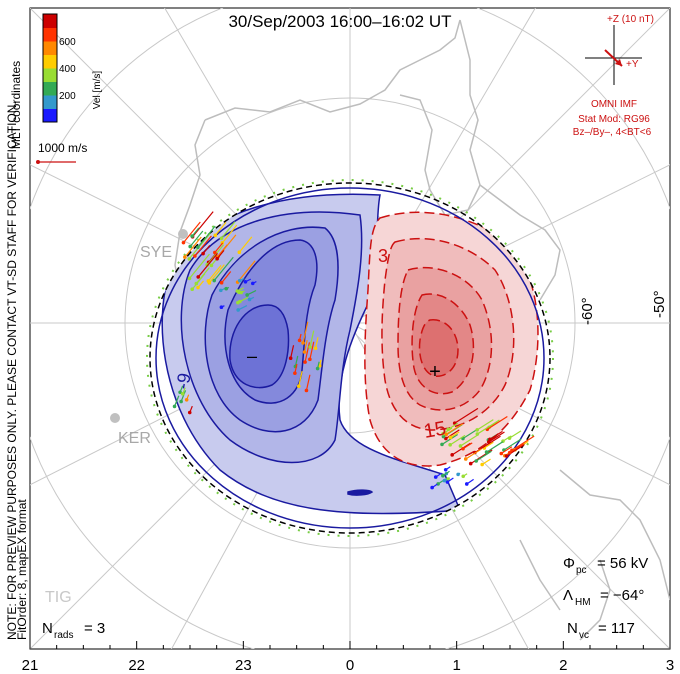  I want to click on mlt-tick-label: 22, so click(136, 665).